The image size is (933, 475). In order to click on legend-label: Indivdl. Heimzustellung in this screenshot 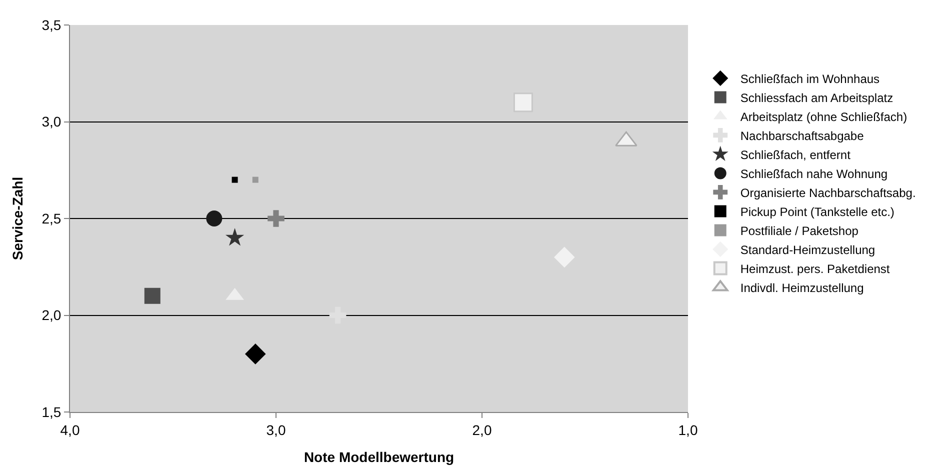, I will do `click(802, 287)`.